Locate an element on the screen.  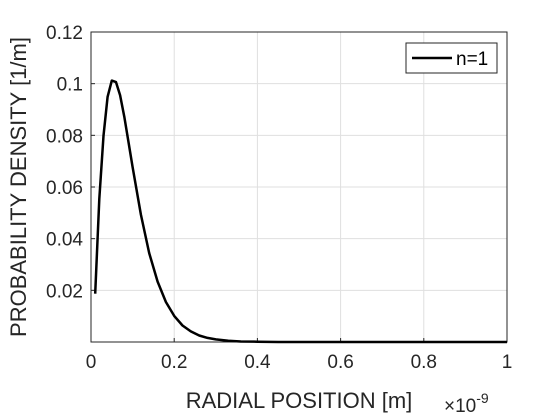
y-tick-label: 0.12 is located at coordinates (64, 33).